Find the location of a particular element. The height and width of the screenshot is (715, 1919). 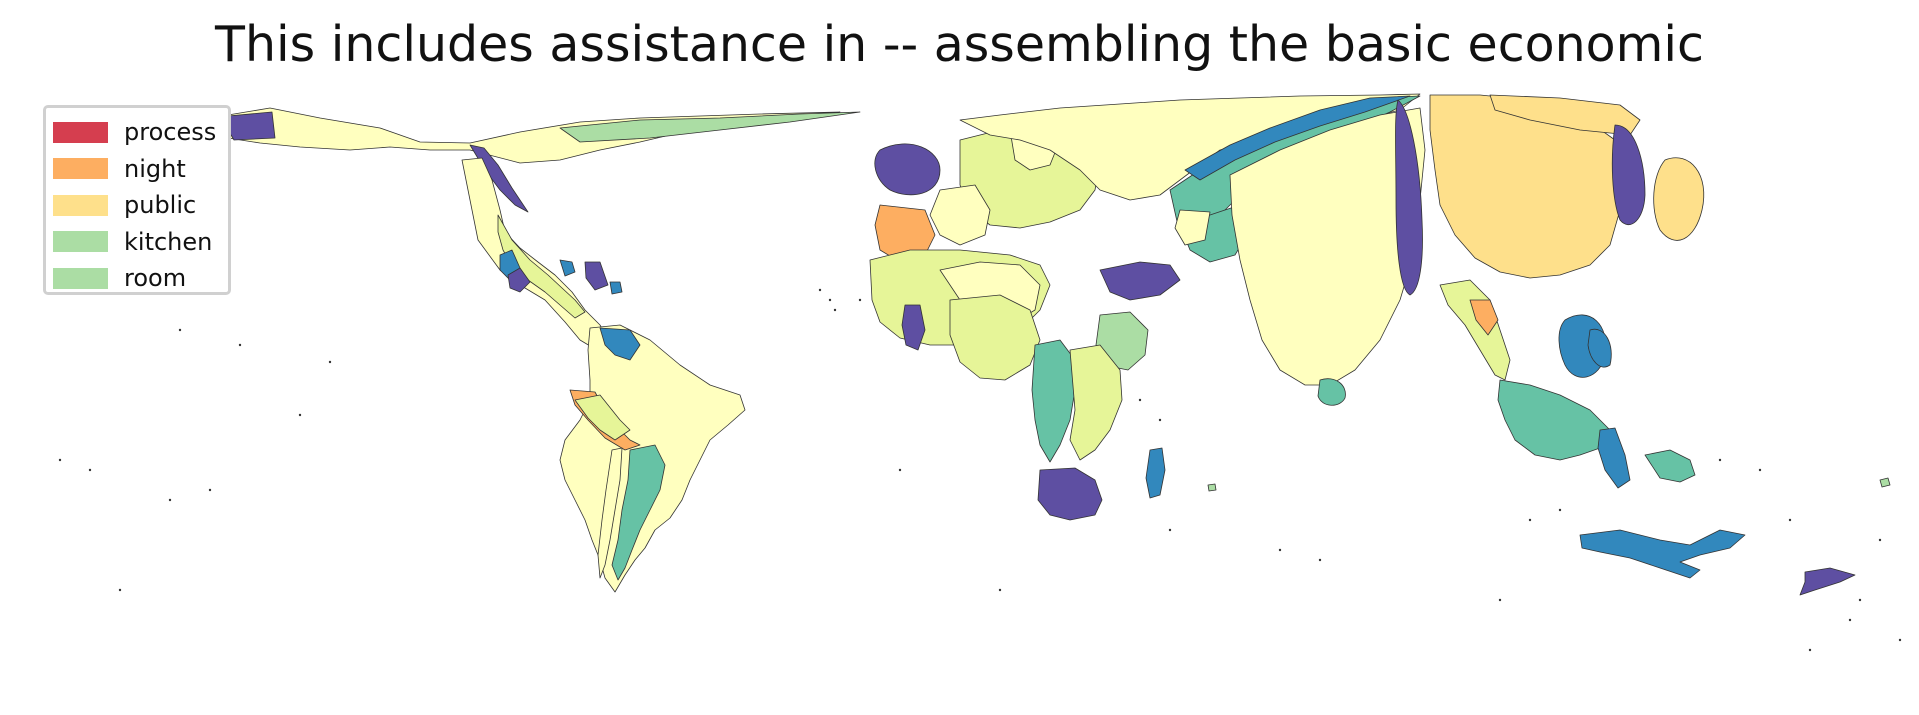

map-region-argentina is located at coordinates (638, 512).